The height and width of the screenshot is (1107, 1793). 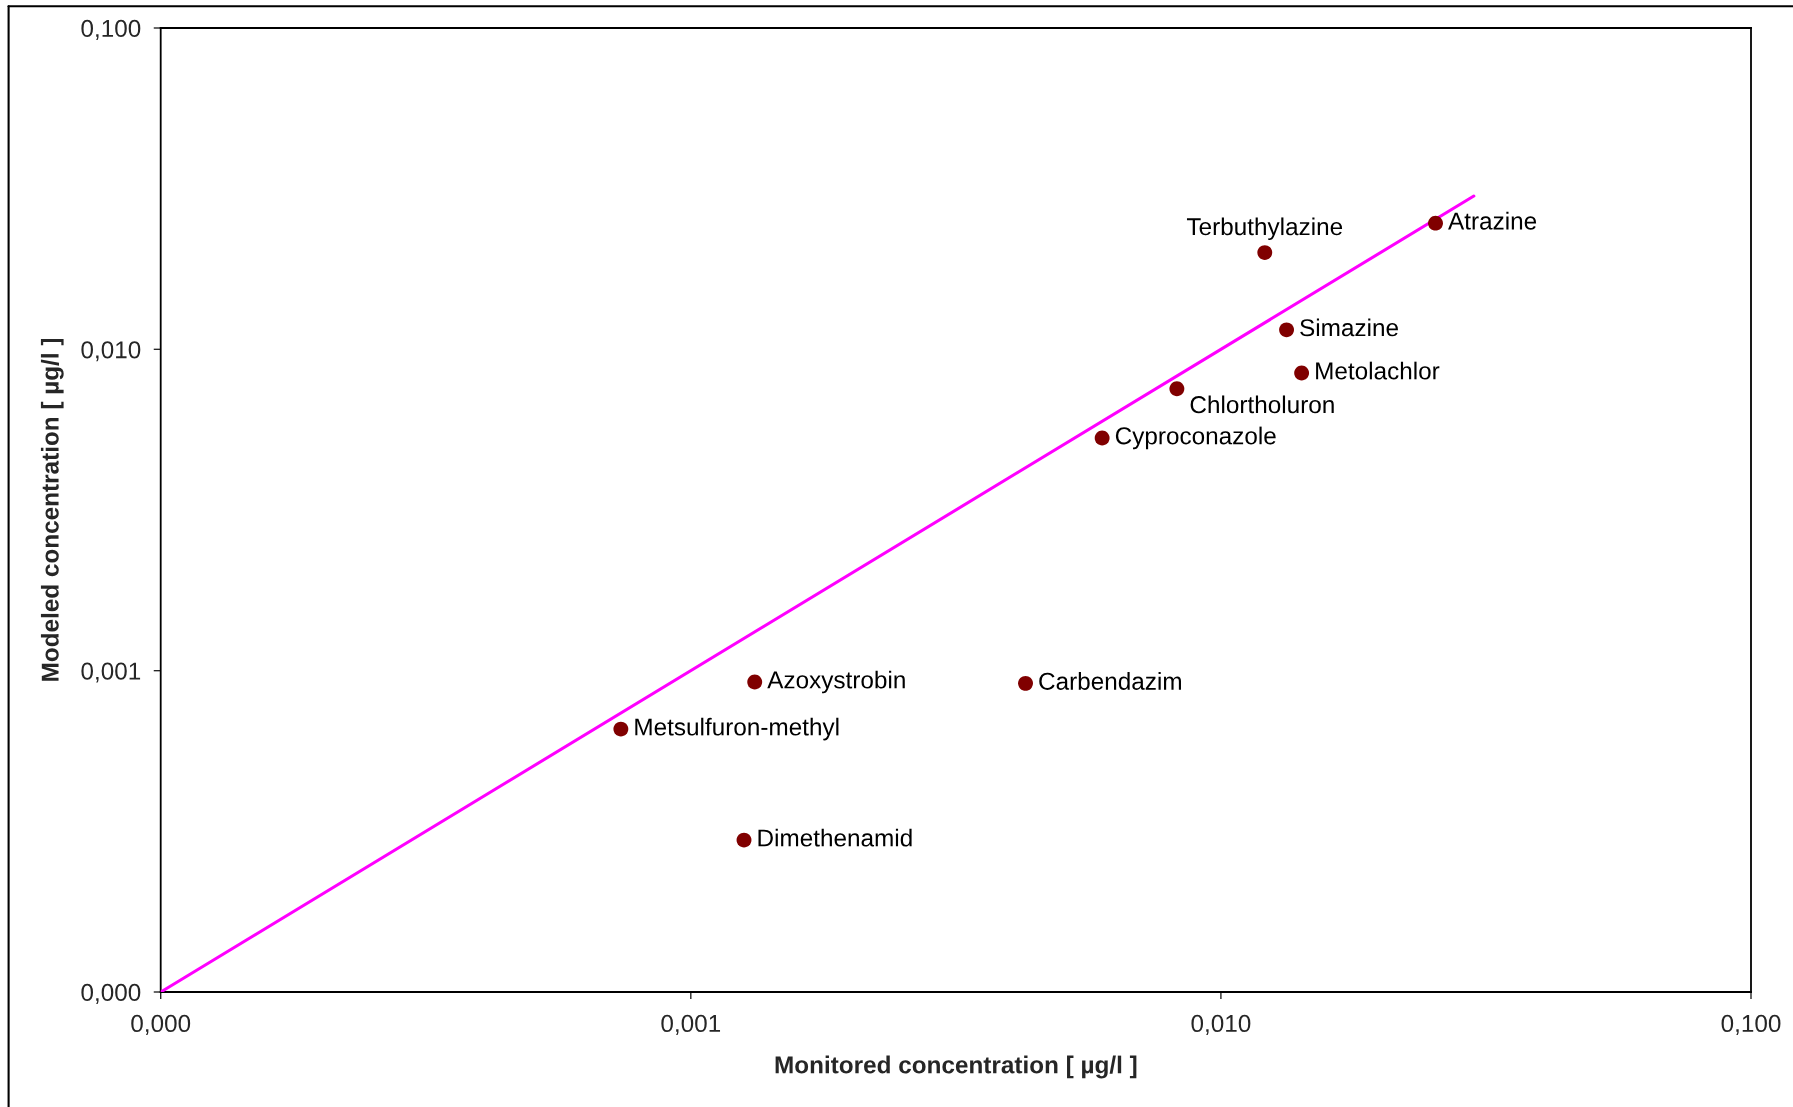 What do you see at coordinates (1264, 229) in the screenshot?
I see `annotation: Terbuthylazine` at bounding box center [1264, 229].